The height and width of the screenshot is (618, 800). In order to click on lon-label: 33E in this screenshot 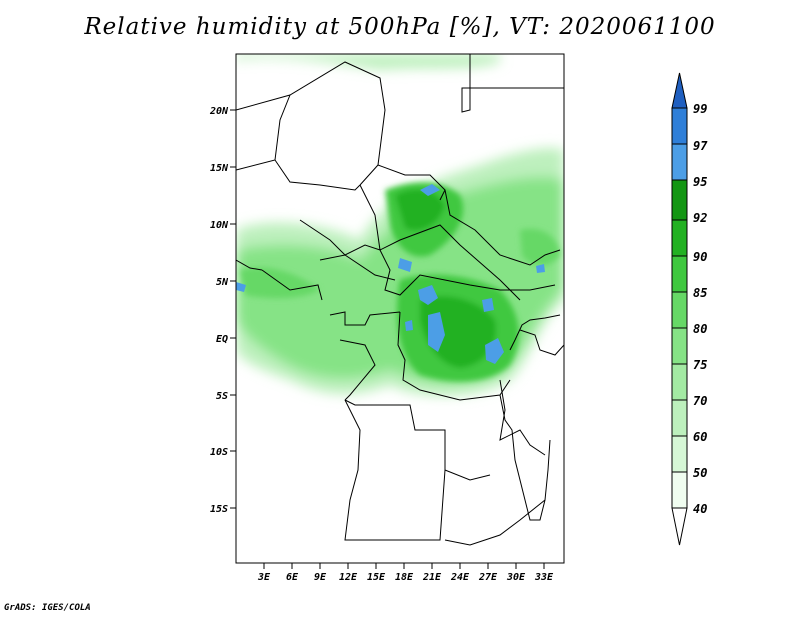, I will do `click(544, 577)`.